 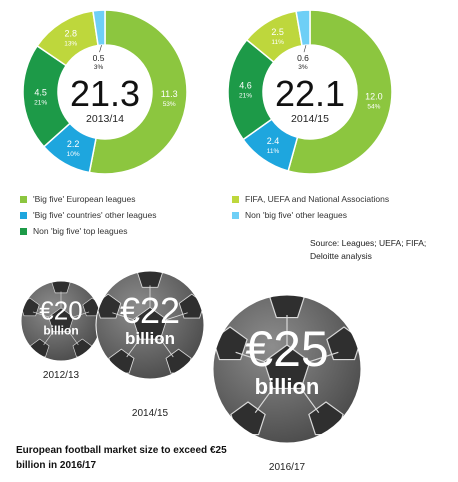 I want to click on slice-value-label: 2.8, so click(x=70, y=33).